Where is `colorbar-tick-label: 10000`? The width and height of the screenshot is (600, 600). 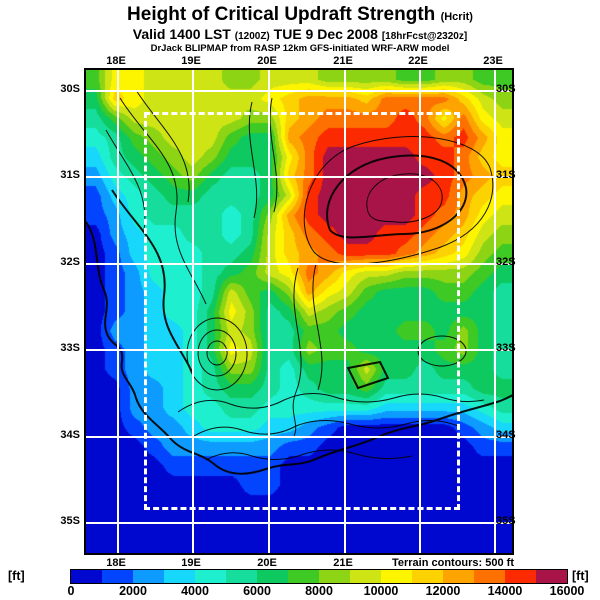 colorbar-tick-label: 10000 is located at coordinates (381, 591).